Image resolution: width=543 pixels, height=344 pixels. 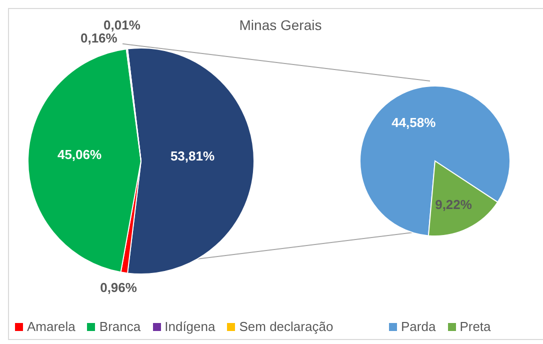 What do you see at coordinates (280, 25) in the screenshot?
I see `chart-title: Minas Gerais` at bounding box center [280, 25].